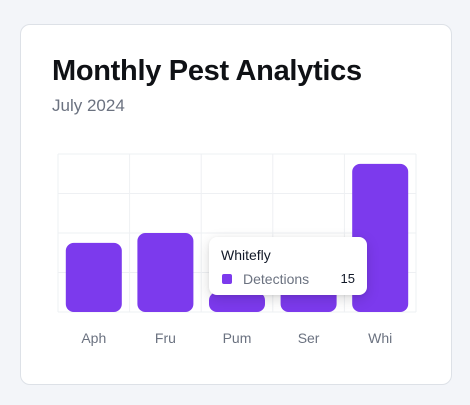  Describe the element at coordinates (93, 338) in the screenshot. I see `x-tick-label: Aph` at that location.